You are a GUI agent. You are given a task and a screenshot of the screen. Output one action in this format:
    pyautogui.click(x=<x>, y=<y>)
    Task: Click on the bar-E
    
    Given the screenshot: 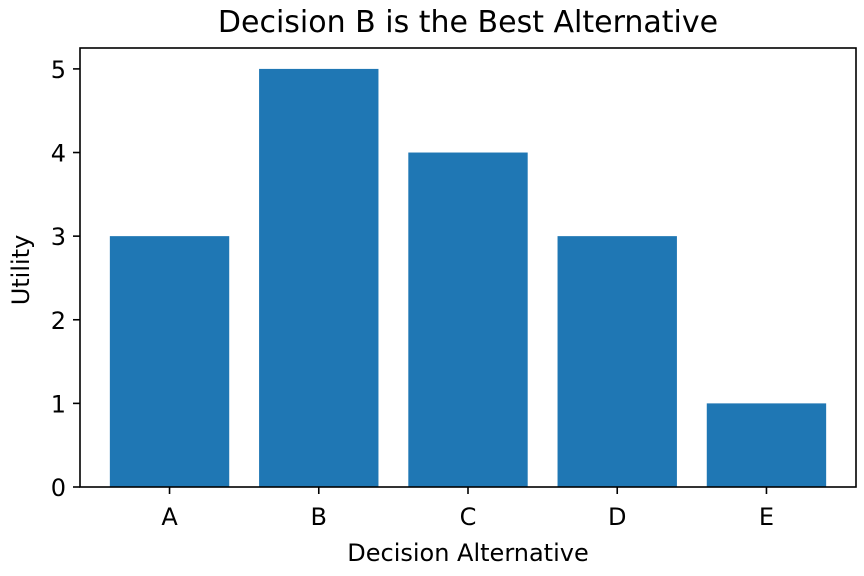 What is the action you would take?
    pyautogui.click(x=766, y=445)
    